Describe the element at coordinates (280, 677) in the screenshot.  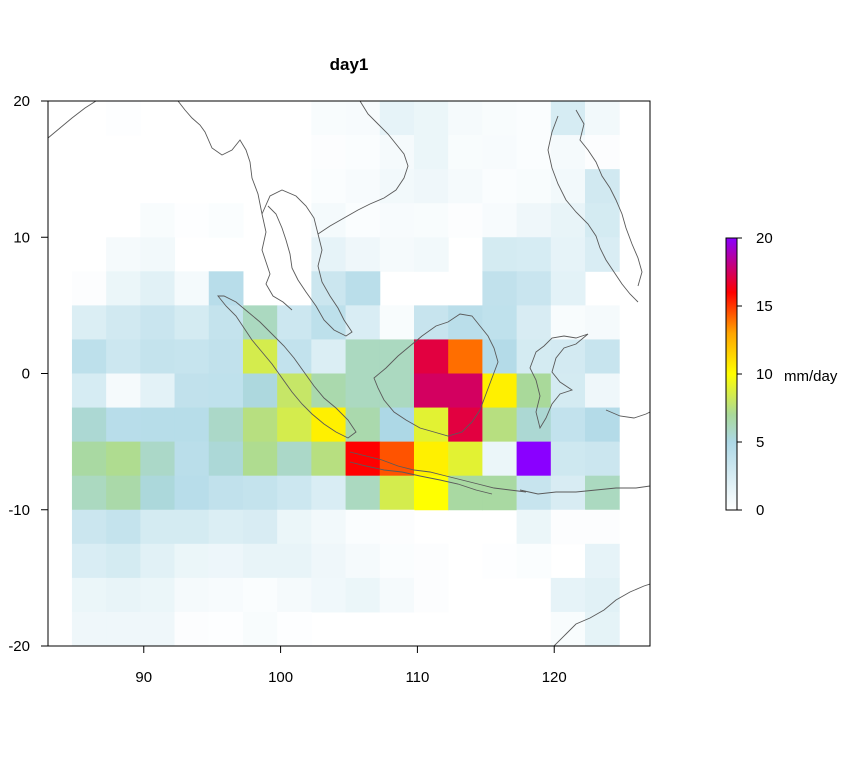
I see `x-tick-label: 100` at that location.